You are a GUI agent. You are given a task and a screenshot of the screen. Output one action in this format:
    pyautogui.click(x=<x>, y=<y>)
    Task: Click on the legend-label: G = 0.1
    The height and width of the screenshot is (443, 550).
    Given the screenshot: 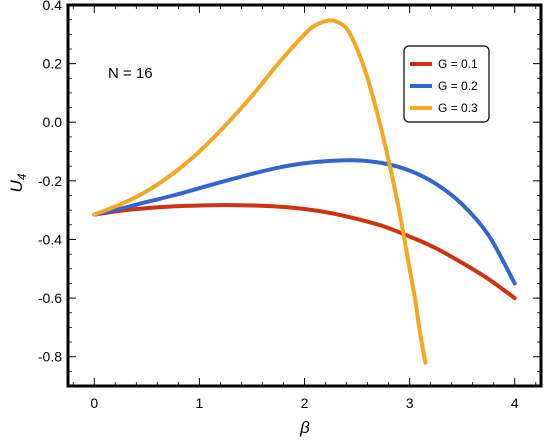 What is the action you would take?
    pyautogui.click(x=458, y=64)
    